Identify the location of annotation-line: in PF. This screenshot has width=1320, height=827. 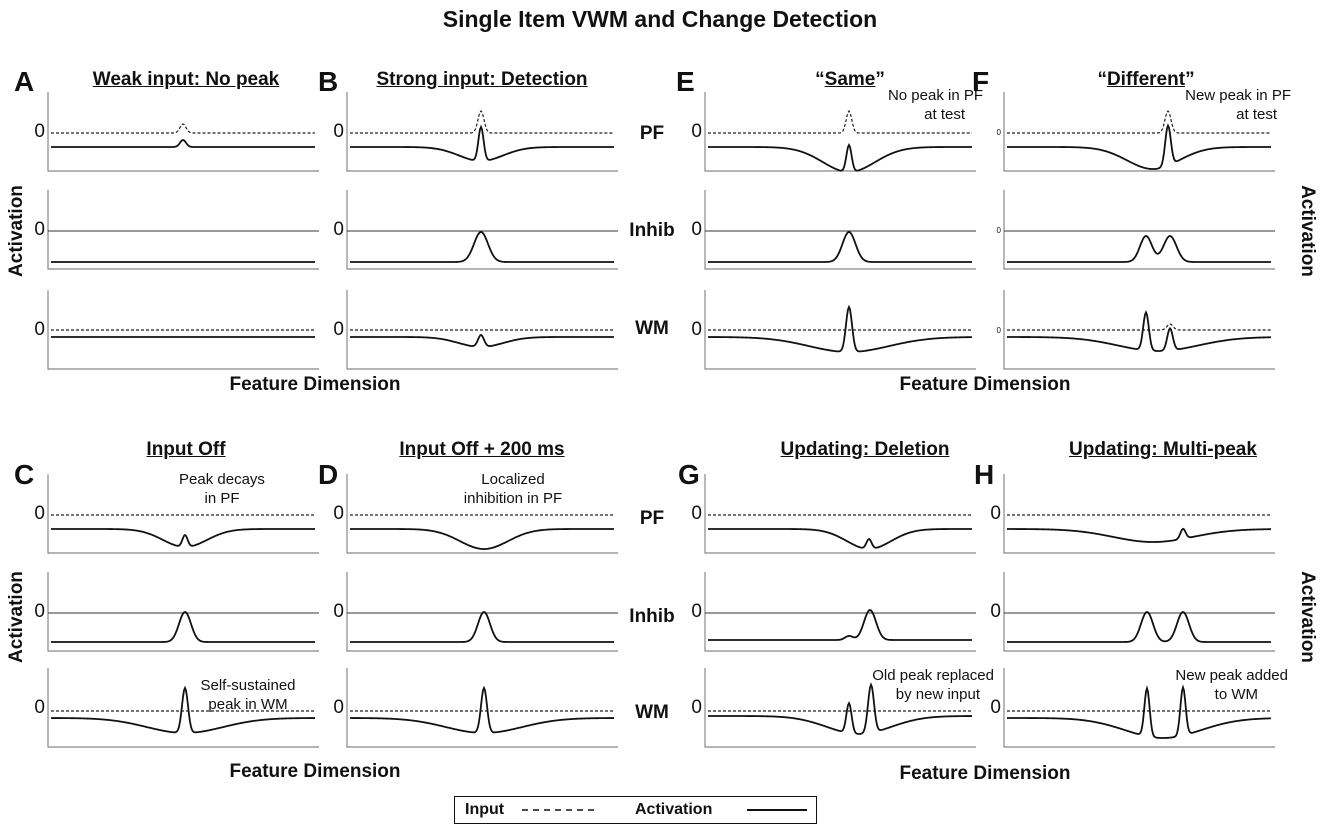
(222, 498).